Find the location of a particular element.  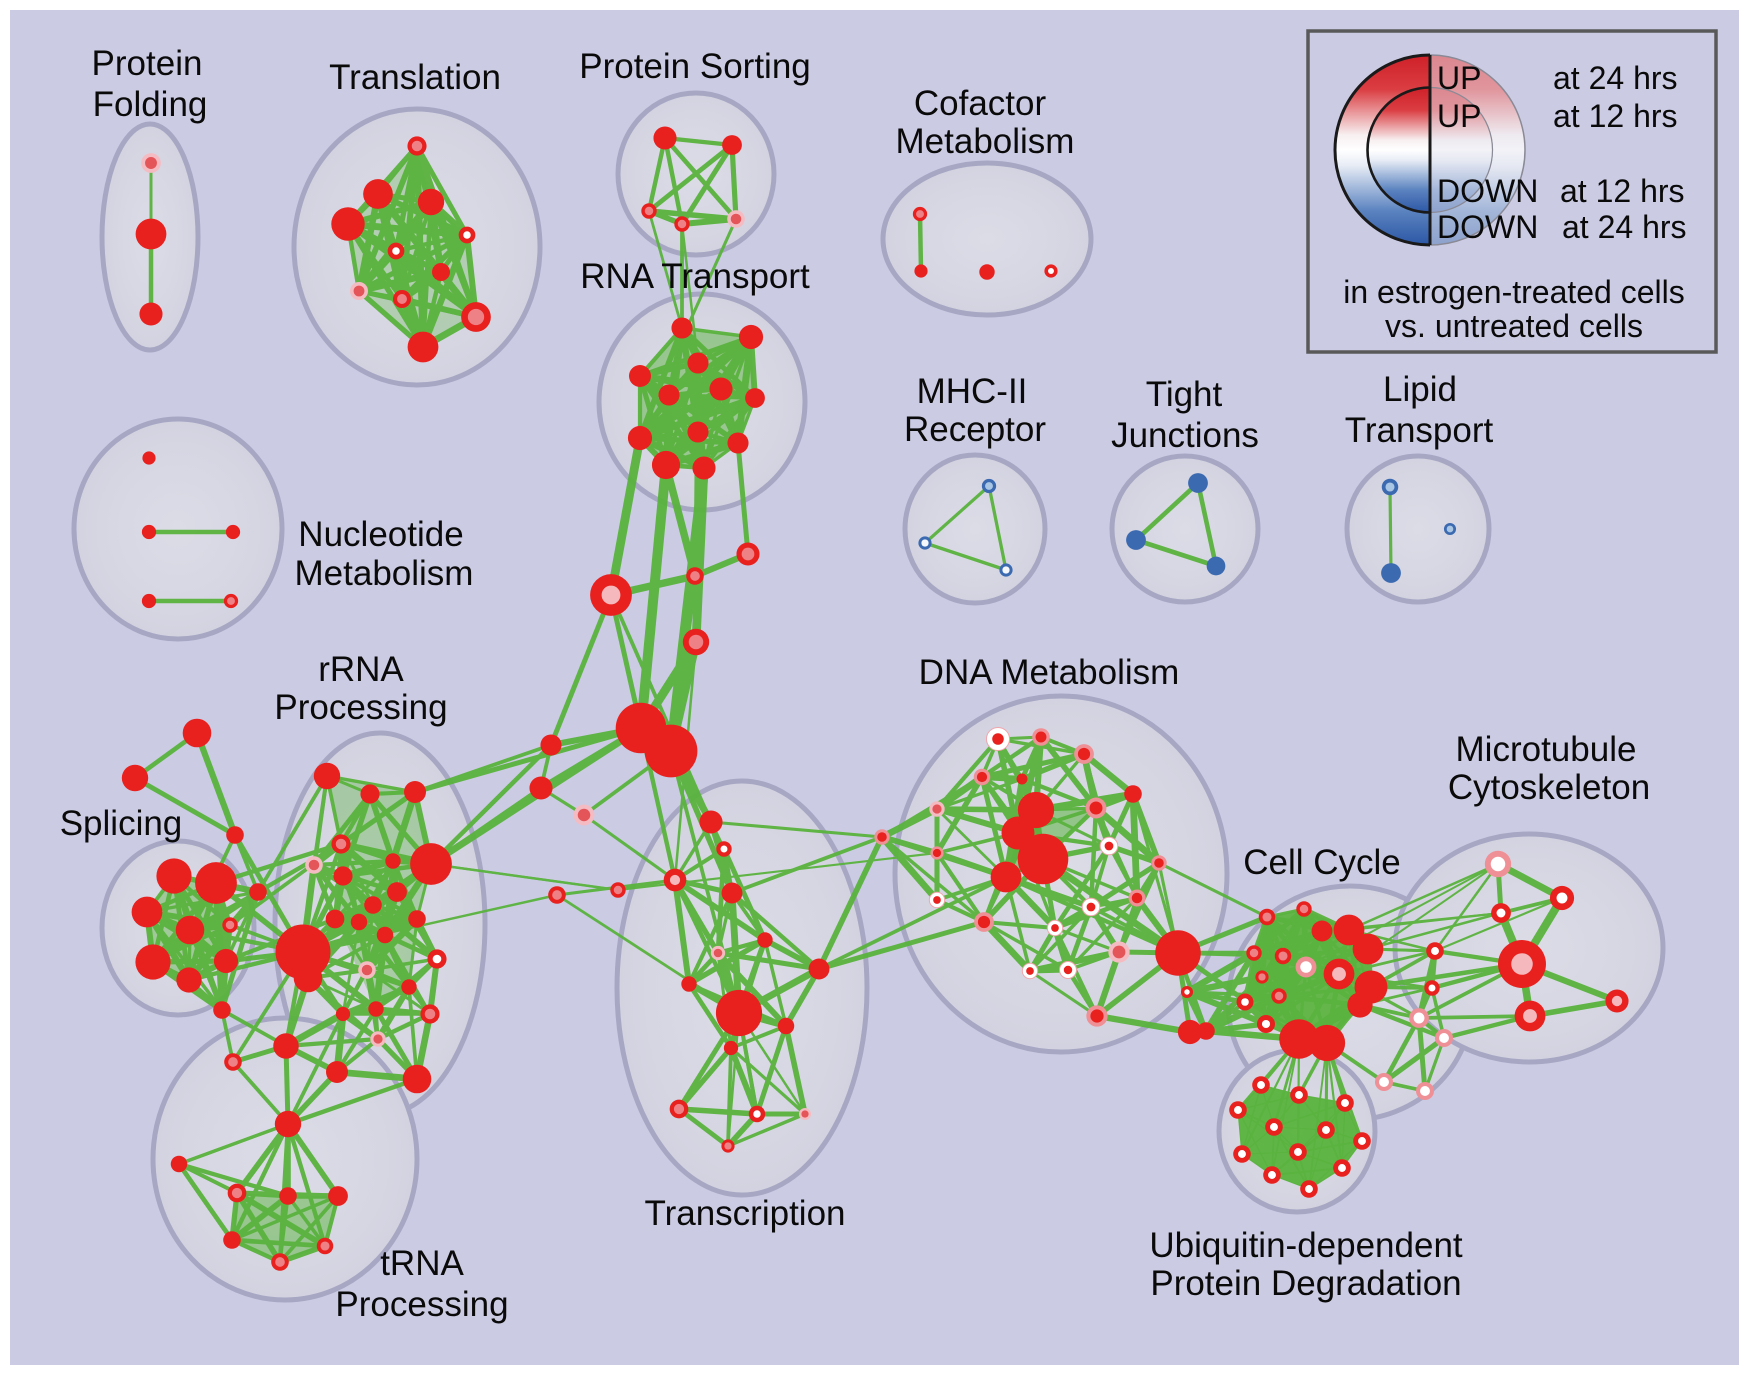

svg-text: vs. untreated cells is located at coordinates (1514, 326).